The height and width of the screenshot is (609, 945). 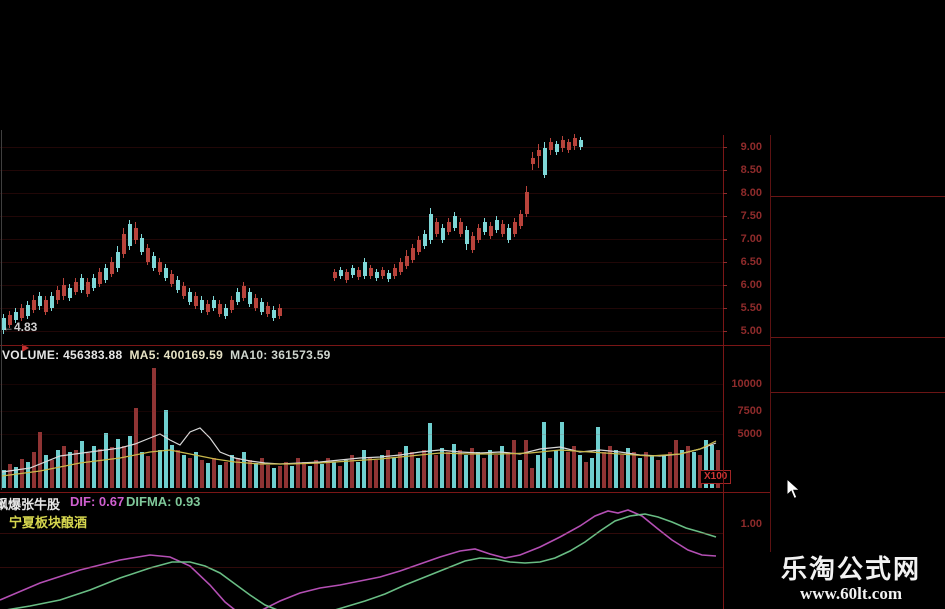 What do you see at coordinates (163, 501) in the screenshot?
I see `indicator-difma-value: DIFMA: 0.93` at bounding box center [163, 501].